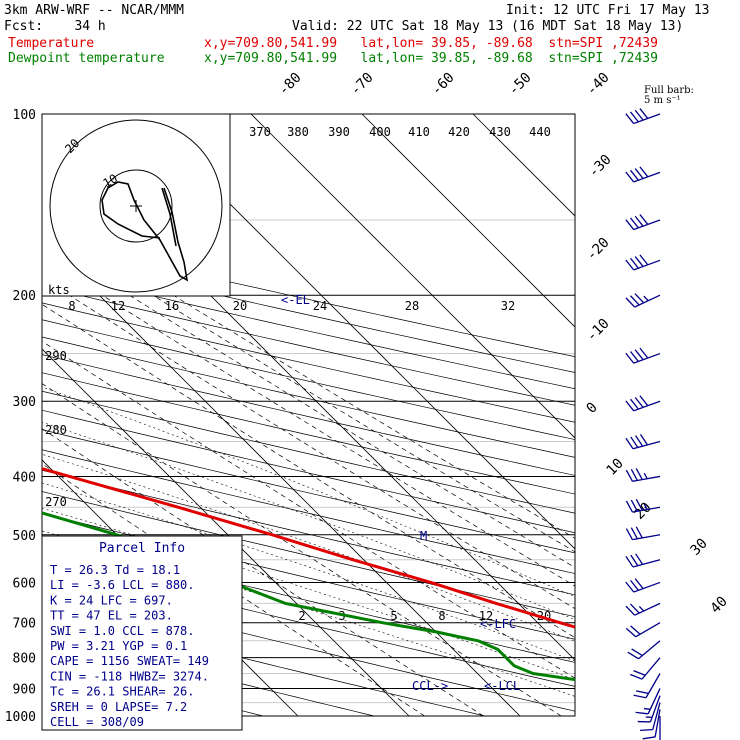 This screenshot has height=740, width=740. I want to click on mixing-ratio-label: 24, so click(320, 306).